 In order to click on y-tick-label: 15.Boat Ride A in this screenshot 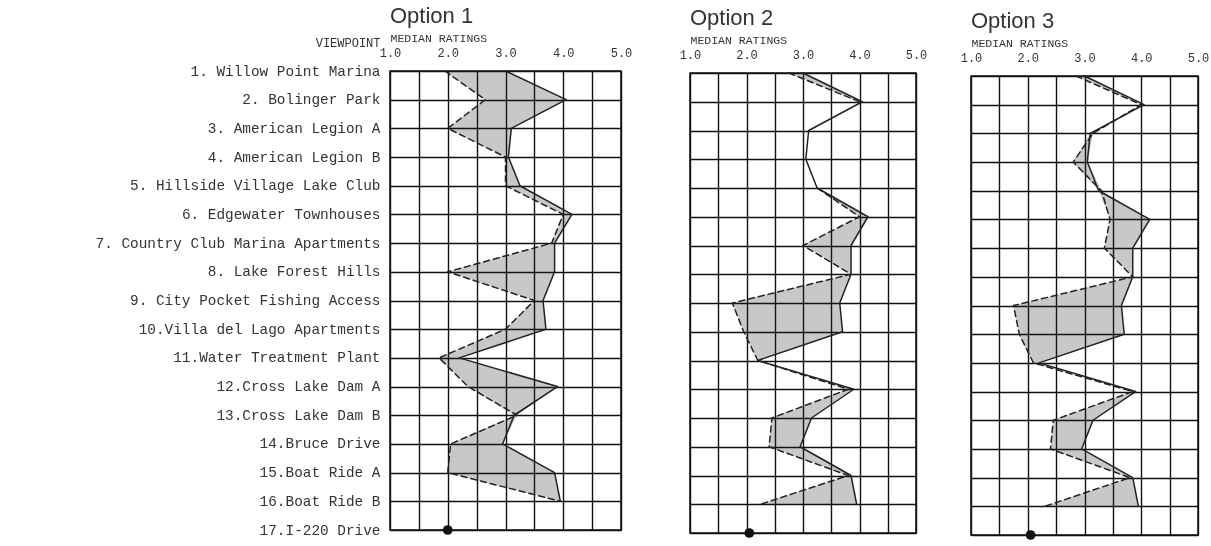, I will do `click(320, 473)`.